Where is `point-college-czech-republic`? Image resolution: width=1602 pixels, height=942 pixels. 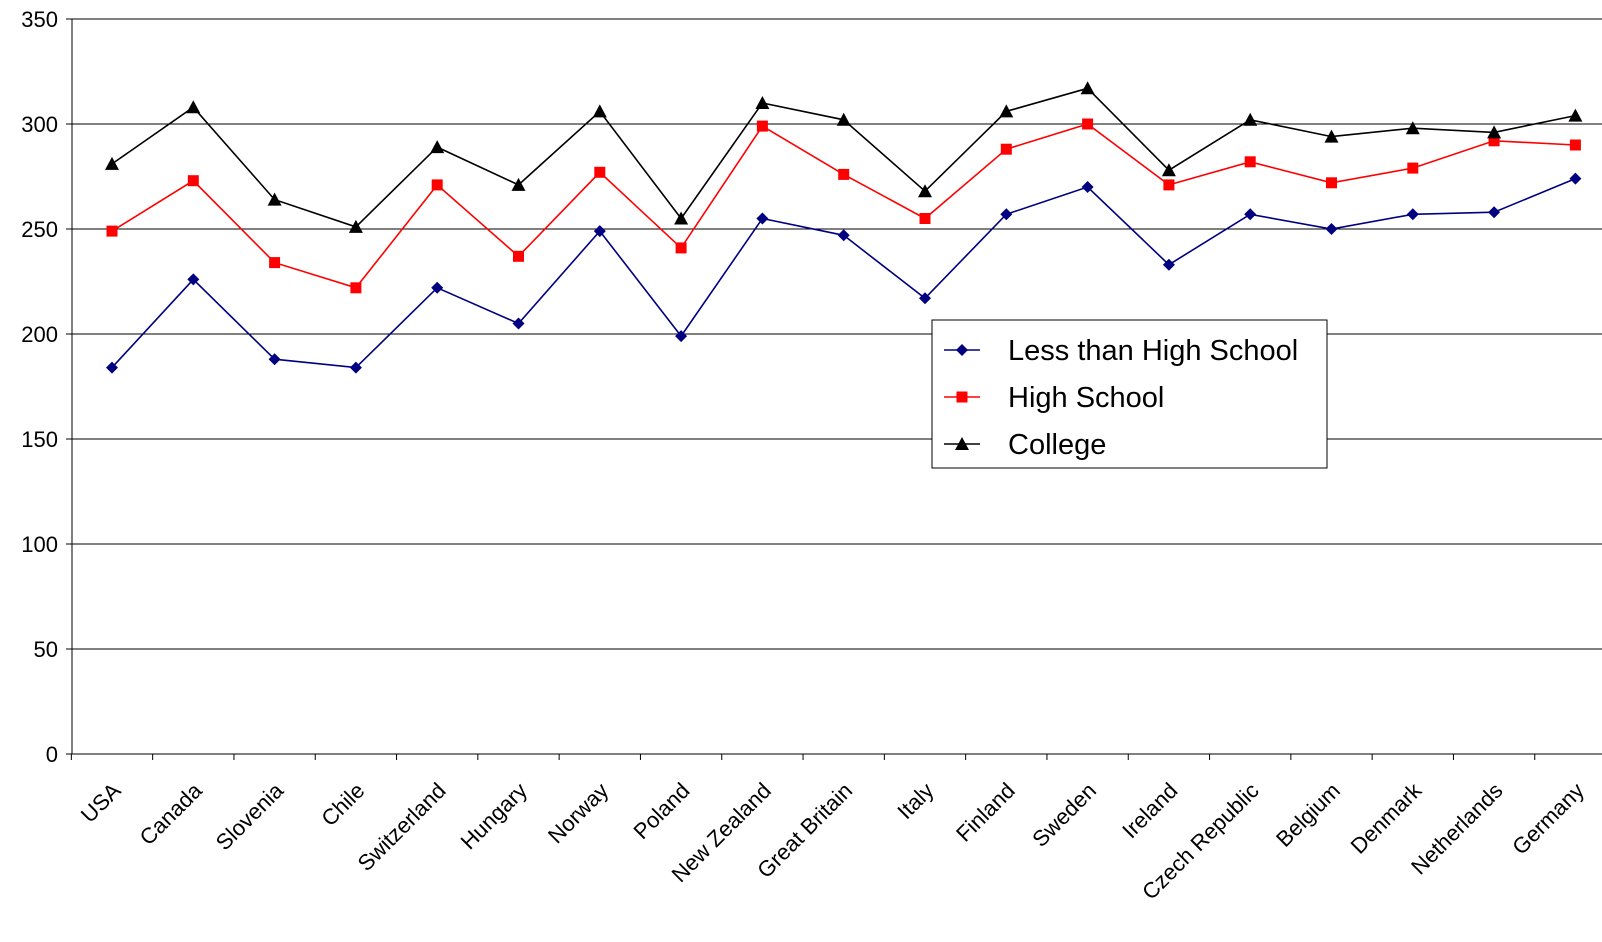
point-college-czech-republic is located at coordinates (1250, 119).